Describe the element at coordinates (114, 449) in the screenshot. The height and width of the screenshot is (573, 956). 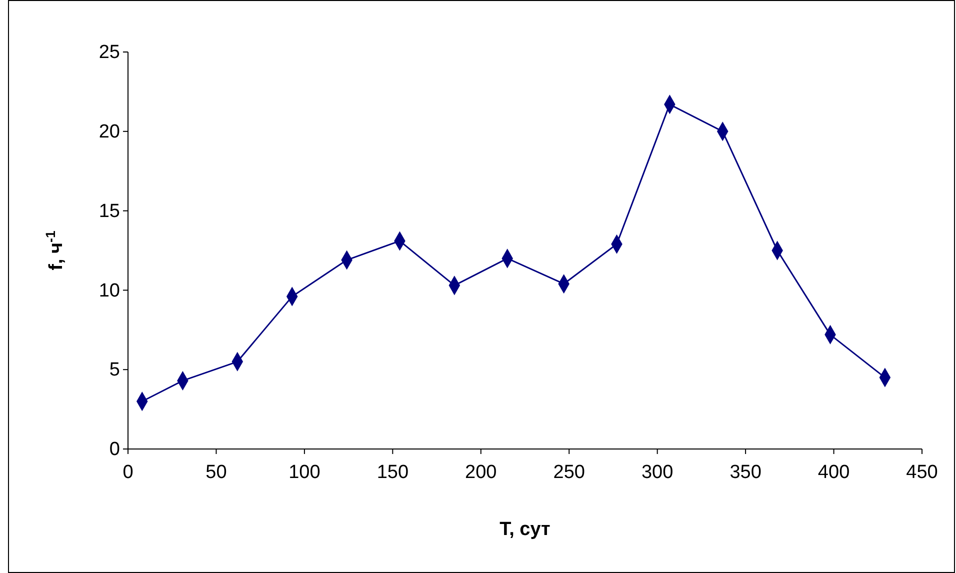
I see `y-tick-label: 0` at that location.